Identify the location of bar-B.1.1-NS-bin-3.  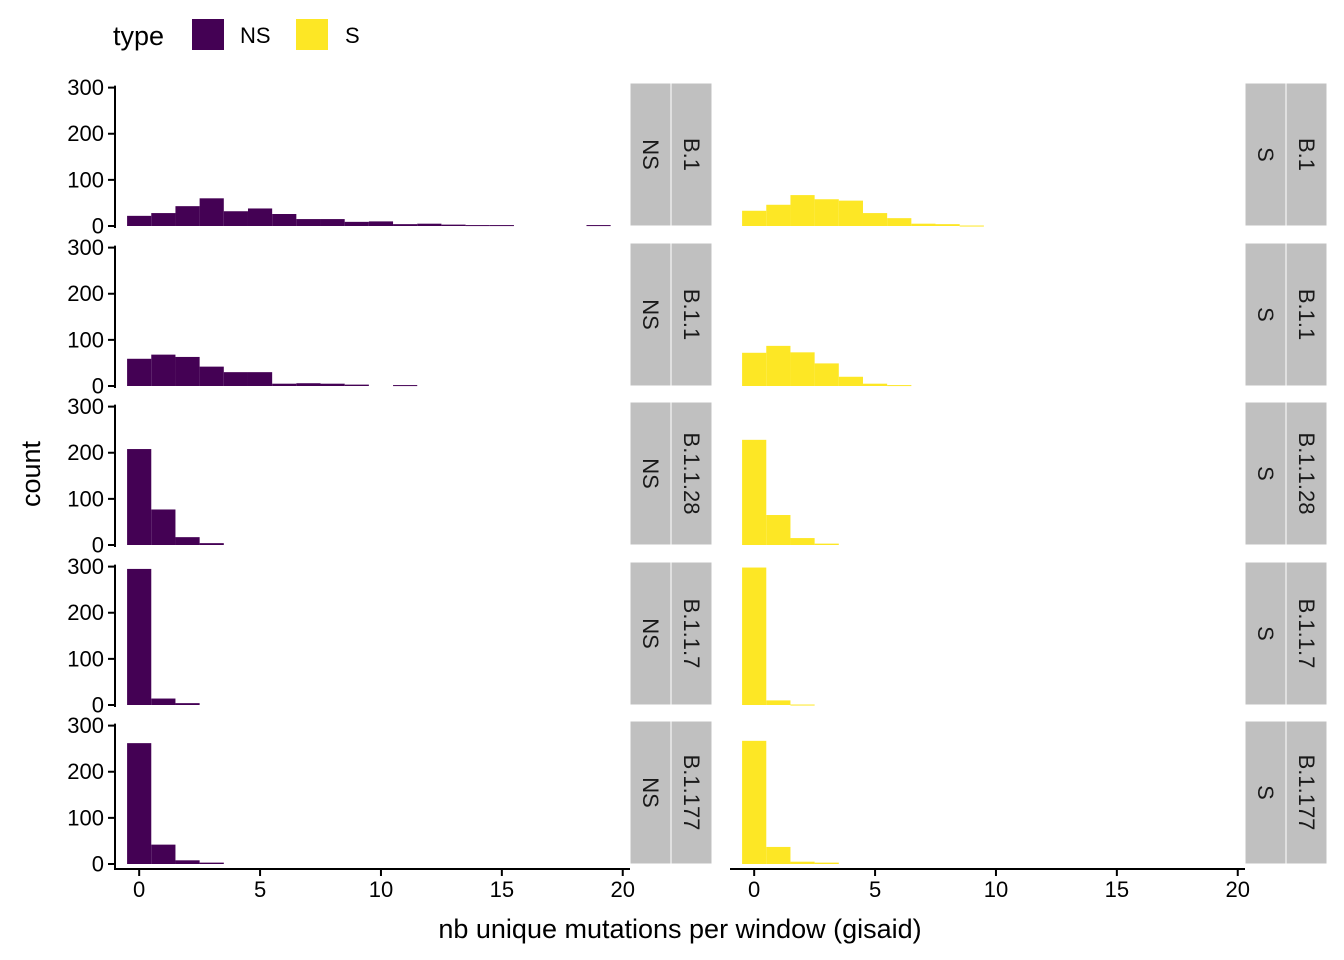
(211, 376).